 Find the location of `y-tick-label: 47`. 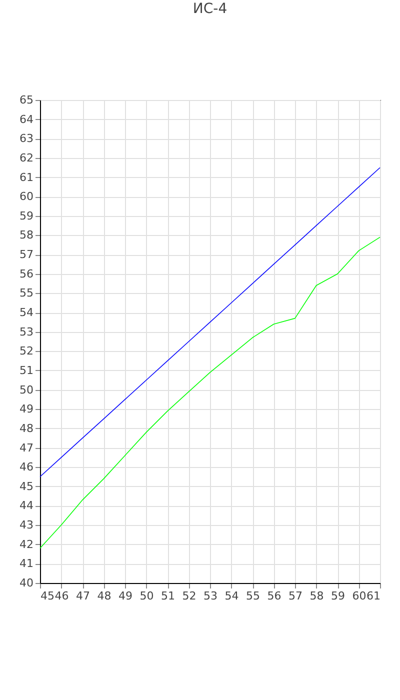

y-tick-label: 47 is located at coordinates (27, 447).